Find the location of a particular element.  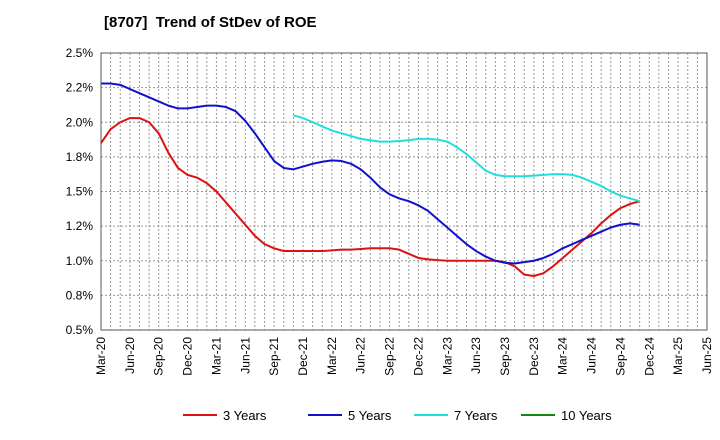

y-tick-label: 1.0% is located at coordinates (80, 261).